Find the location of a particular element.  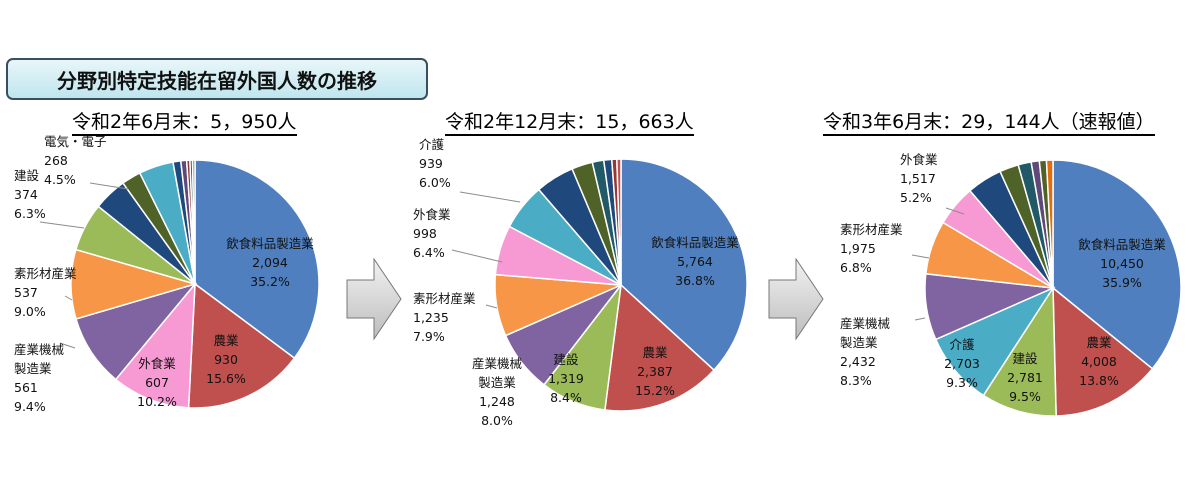

chart-1-title: 令和2年6月末：5，950人 is located at coordinates (184, 123).